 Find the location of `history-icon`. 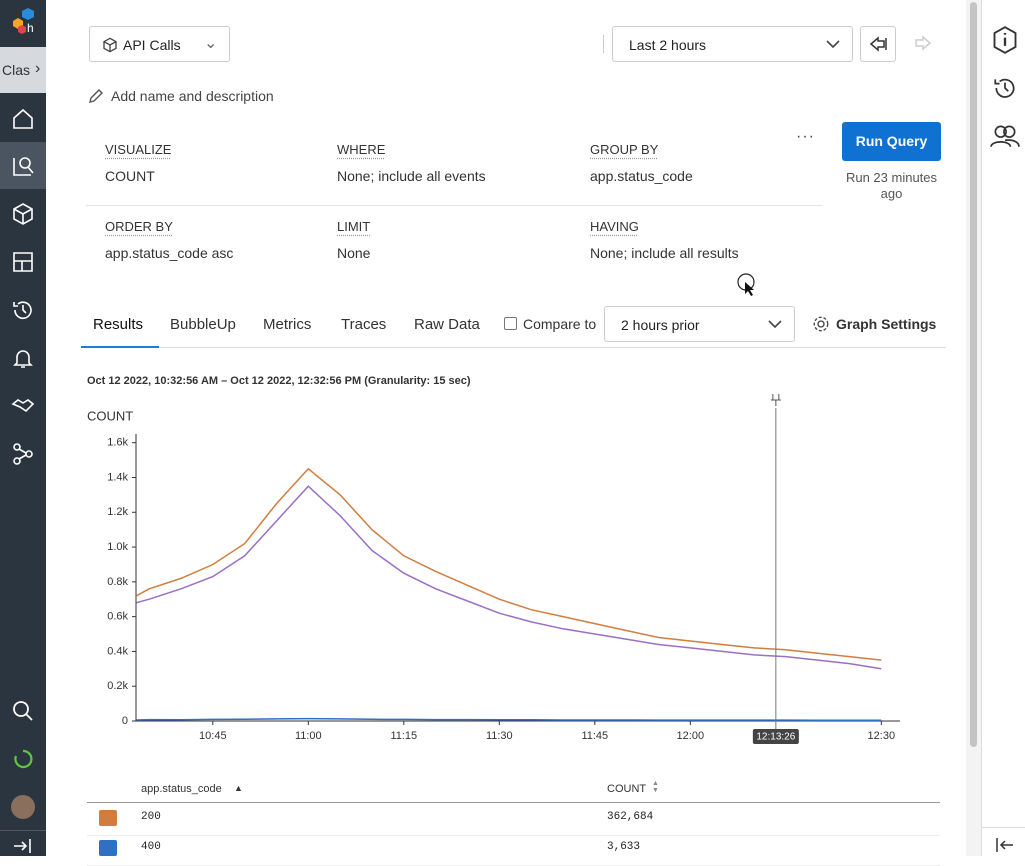

history-icon is located at coordinates (23, 310).